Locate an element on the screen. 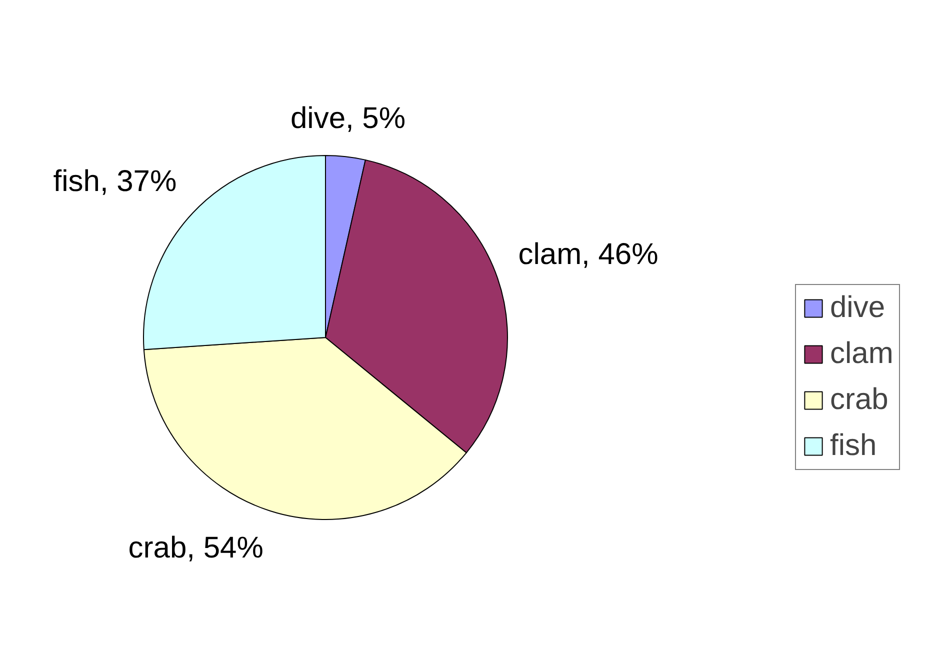 The image size is (945, 670). legend-label: dive is located at coordinates (858, 308).